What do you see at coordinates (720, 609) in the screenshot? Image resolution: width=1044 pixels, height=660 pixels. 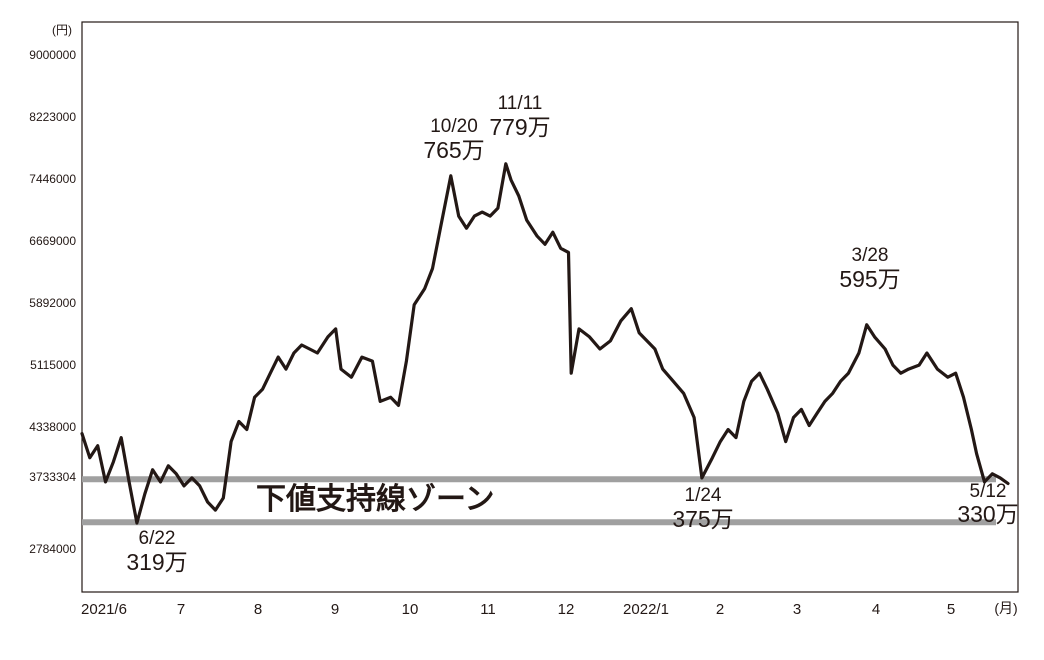 I see `x-tick-label: 2` at bounding box center [720, 609].